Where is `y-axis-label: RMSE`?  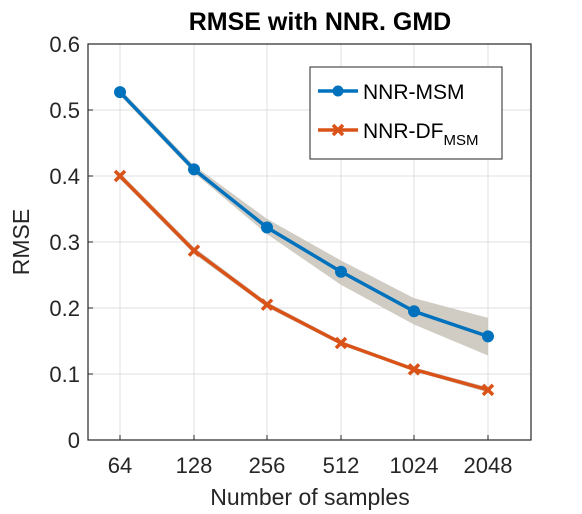 y-axis-label: RMSE is located at coordinates (21, 242).